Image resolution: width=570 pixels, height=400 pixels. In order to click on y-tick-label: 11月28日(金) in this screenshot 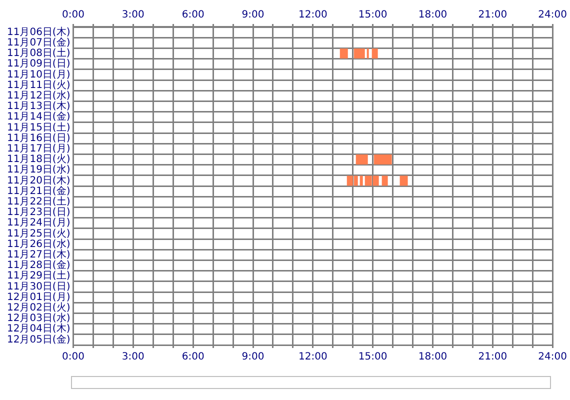, I will do `click(38, 265)`.